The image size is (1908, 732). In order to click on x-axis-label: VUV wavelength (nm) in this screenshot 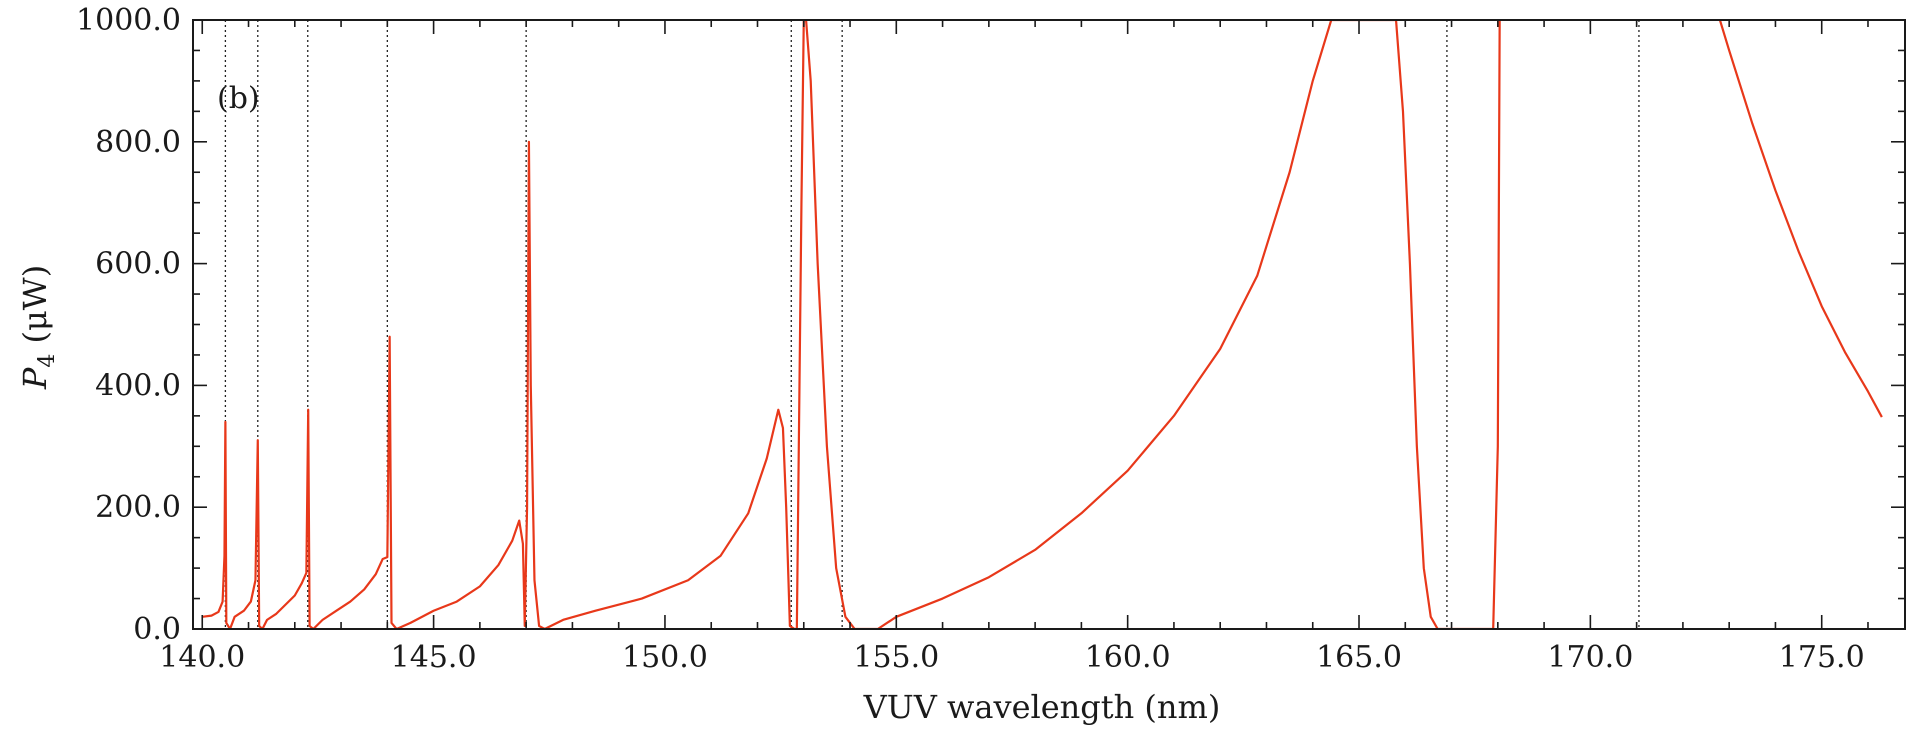, I will do `click(1042, 707)`.